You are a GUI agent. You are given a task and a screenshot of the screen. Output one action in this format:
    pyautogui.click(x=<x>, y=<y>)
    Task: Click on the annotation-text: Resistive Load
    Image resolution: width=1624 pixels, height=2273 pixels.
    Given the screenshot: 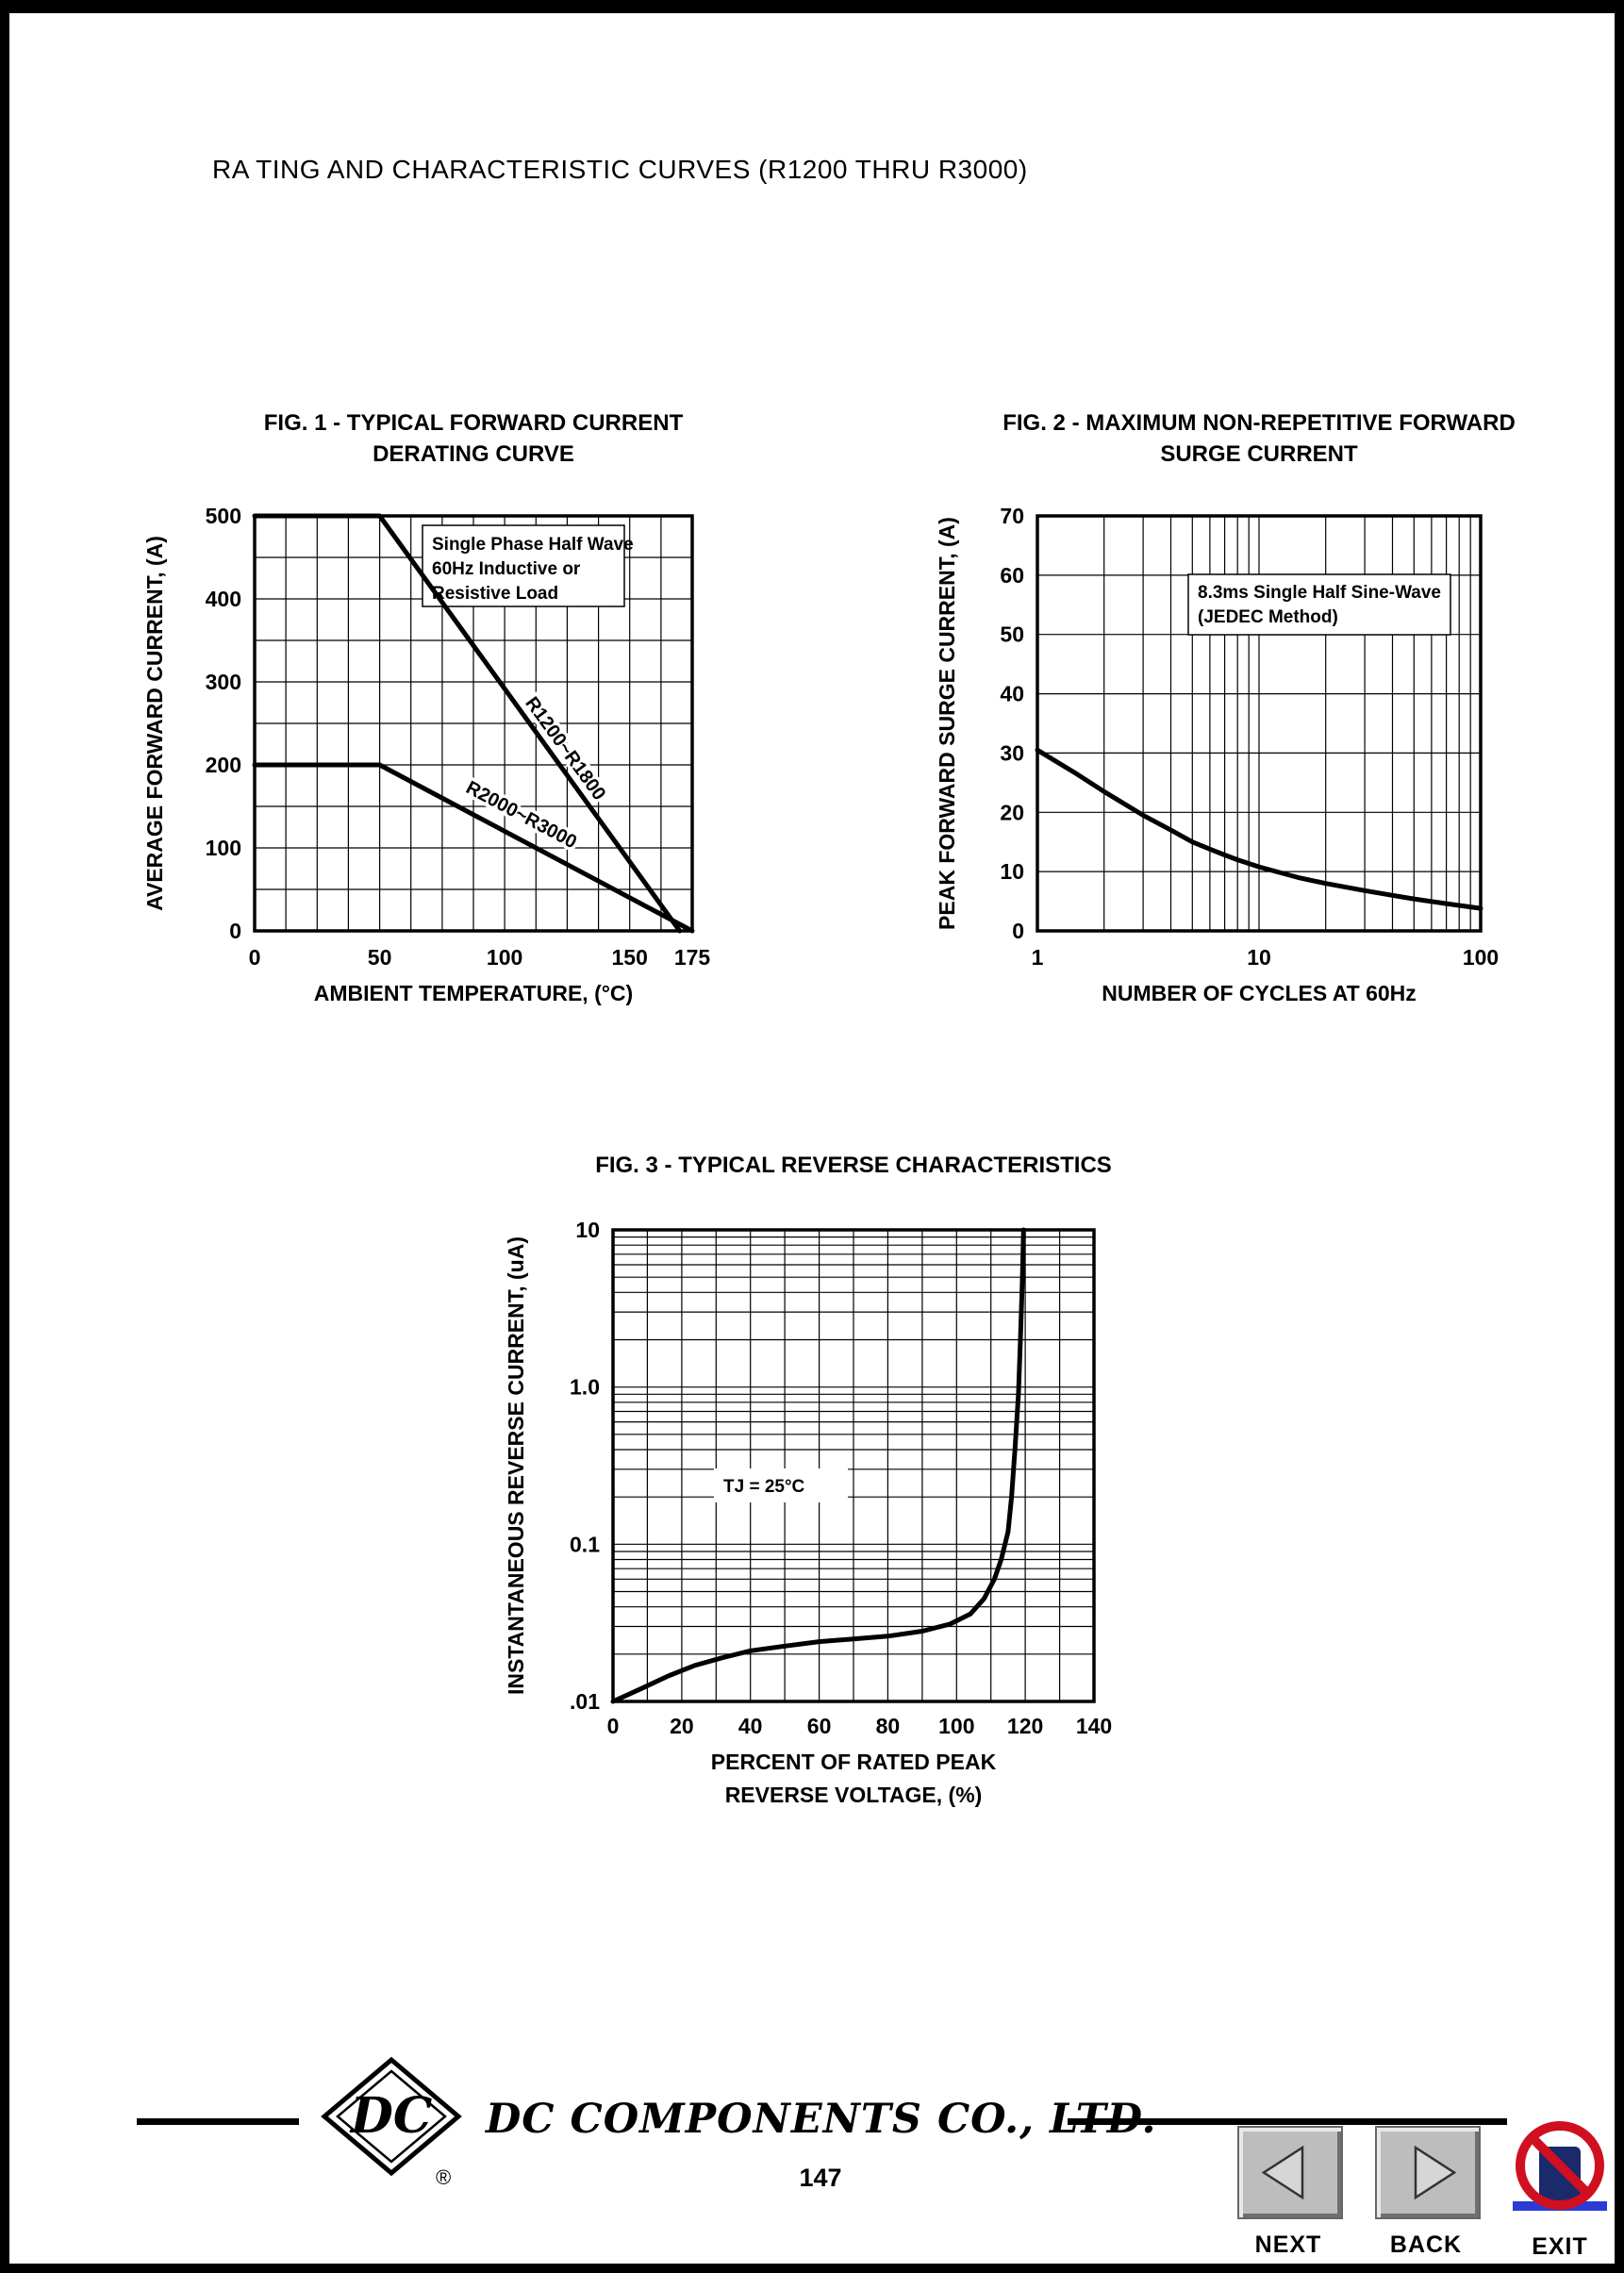 What is the action you would take?
    pyautogui.click(x=495, y=594)
    